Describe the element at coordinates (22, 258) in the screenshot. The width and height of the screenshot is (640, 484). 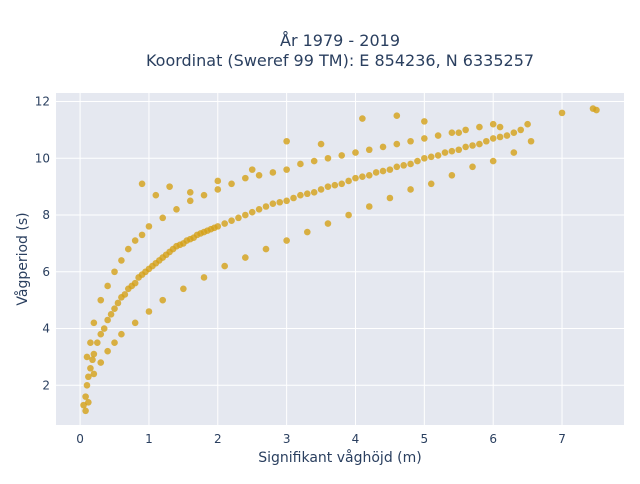
I see `y-axis-title: Vågperiod (s)` at that location.